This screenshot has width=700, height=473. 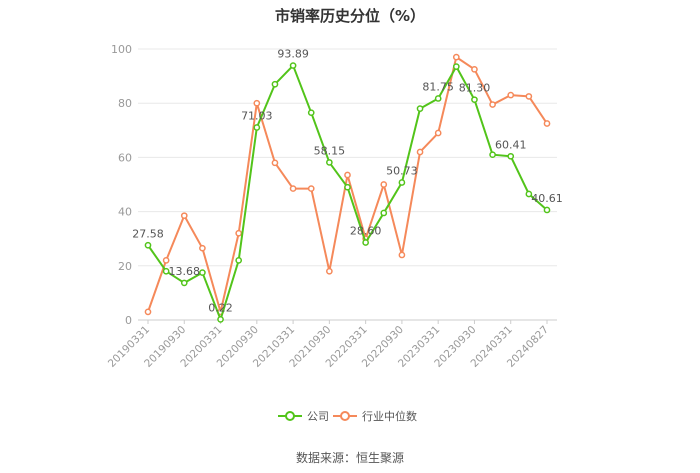 What do you see at coordinates (125, 103) in the screenshot?
I see `y-tick-label: 80` at bounding box center [125, 103].